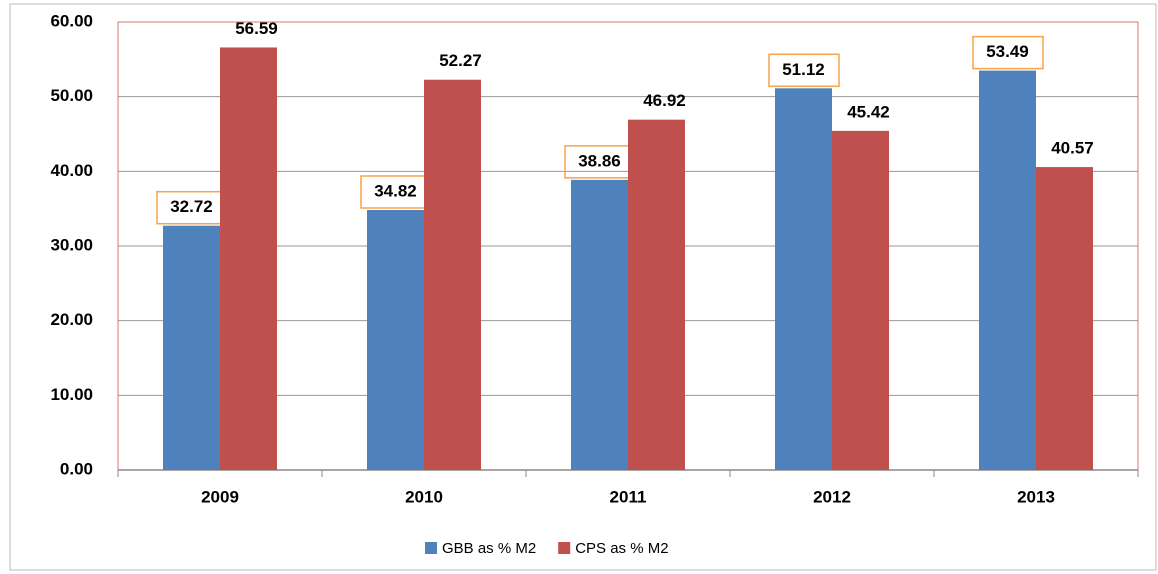 Image resolution: width=1158 pixels, height=574 pixels. I want to click on data-label: 53.49, so click(1007, 51).